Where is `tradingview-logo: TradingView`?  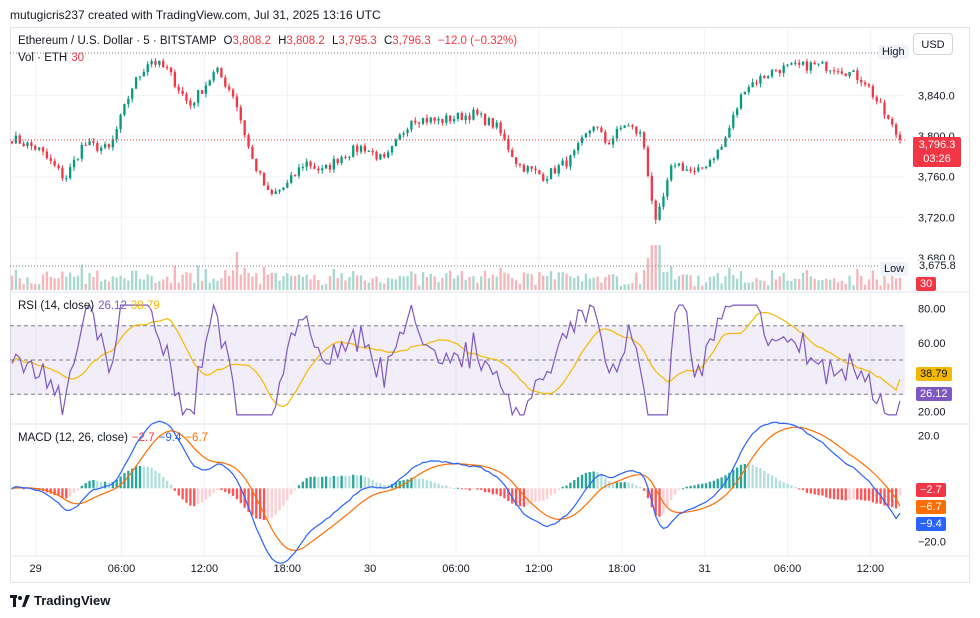 tradingview-logo: TradingView is located at coordinates (60, 600).